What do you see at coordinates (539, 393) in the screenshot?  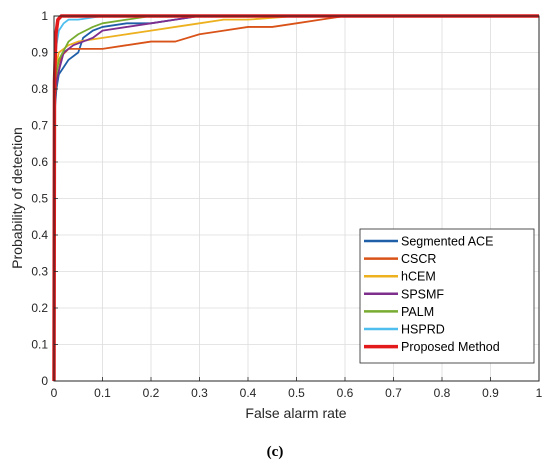 I see `x-tick-label: 1` at bounding box center [539, 393].